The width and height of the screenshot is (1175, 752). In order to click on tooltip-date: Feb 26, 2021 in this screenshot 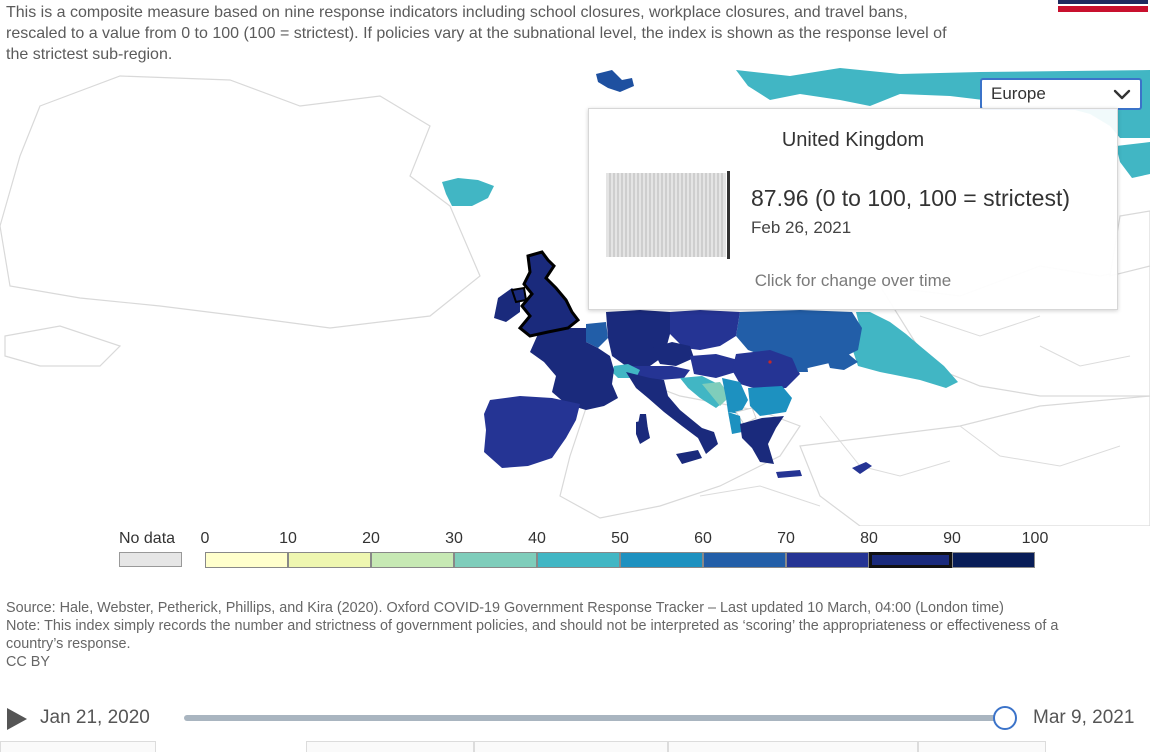, I will do `click(801, 227)`.